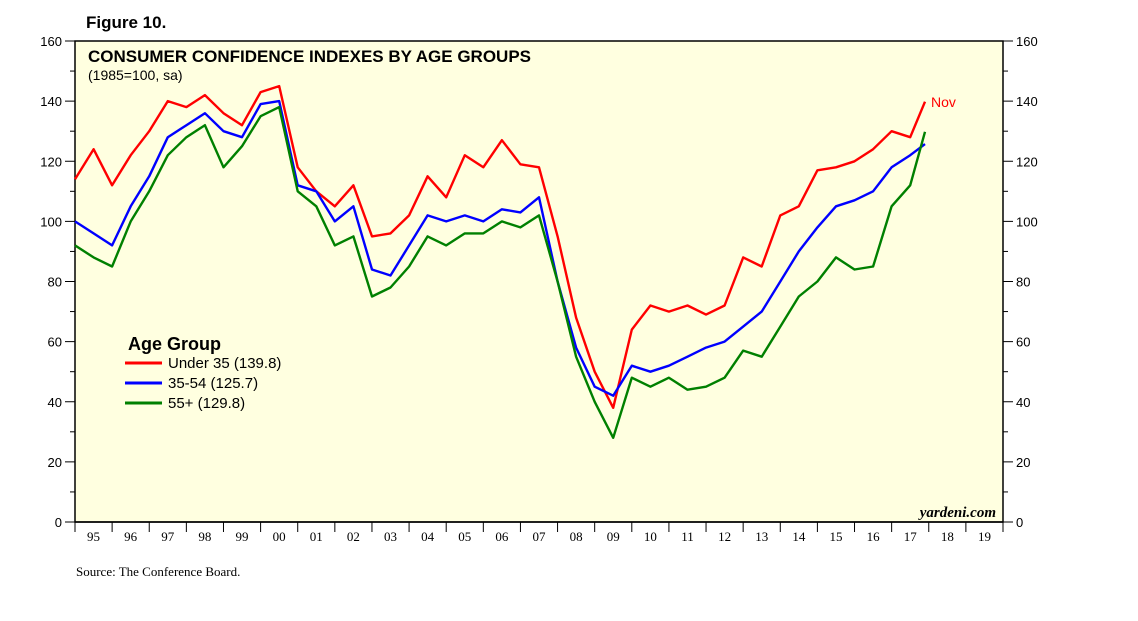 Image resolution: width=1138 pixels, height=621 pixels. I want to click on legend-label-3: 55+ (129.8), so click(206, 403).